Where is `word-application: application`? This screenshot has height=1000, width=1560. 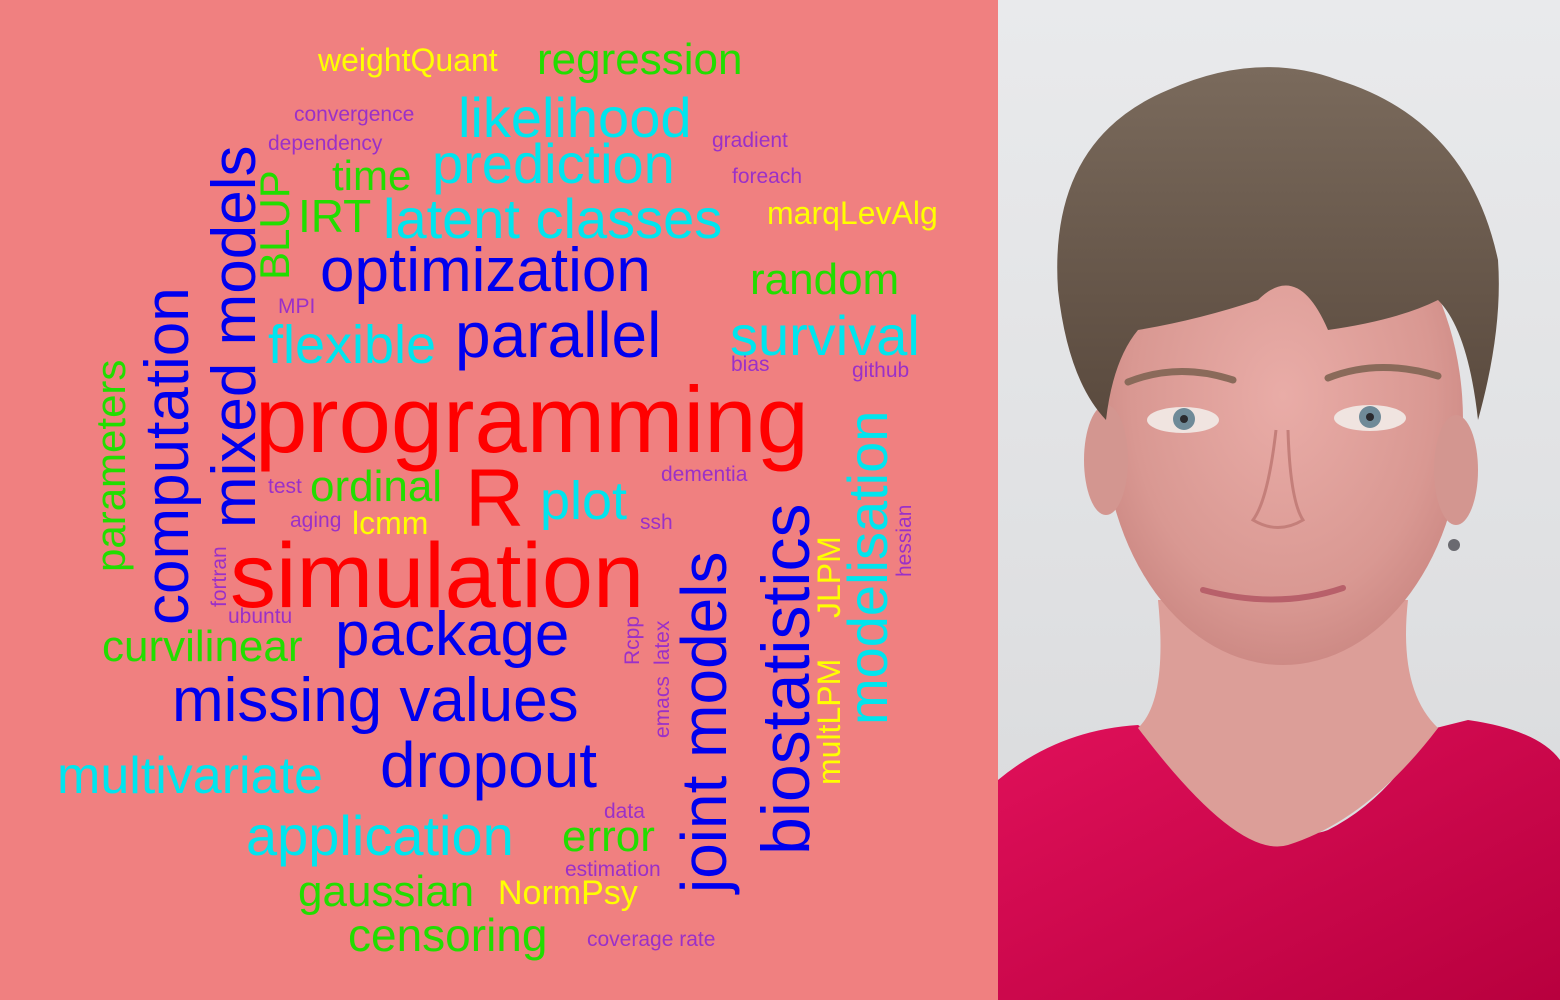
word-application: application is located at coordinates (380, 835).